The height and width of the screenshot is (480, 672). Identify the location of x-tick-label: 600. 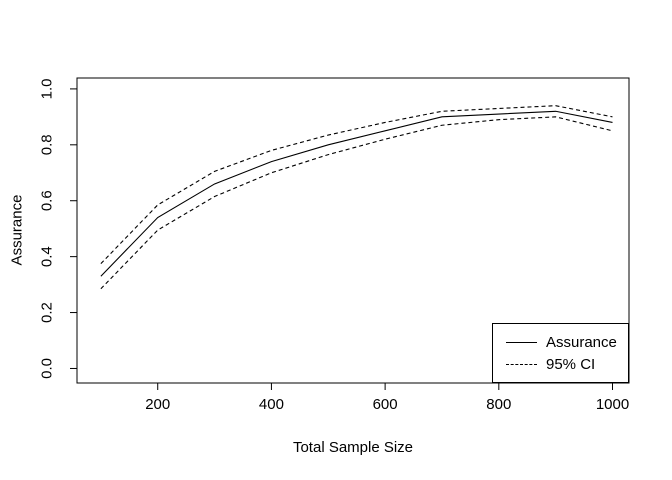
(385, 404).